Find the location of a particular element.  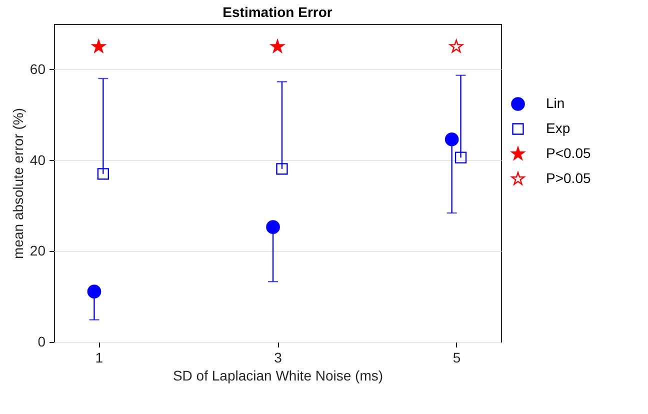

y-tick-label: 60 is located at coordinates (38, 68).